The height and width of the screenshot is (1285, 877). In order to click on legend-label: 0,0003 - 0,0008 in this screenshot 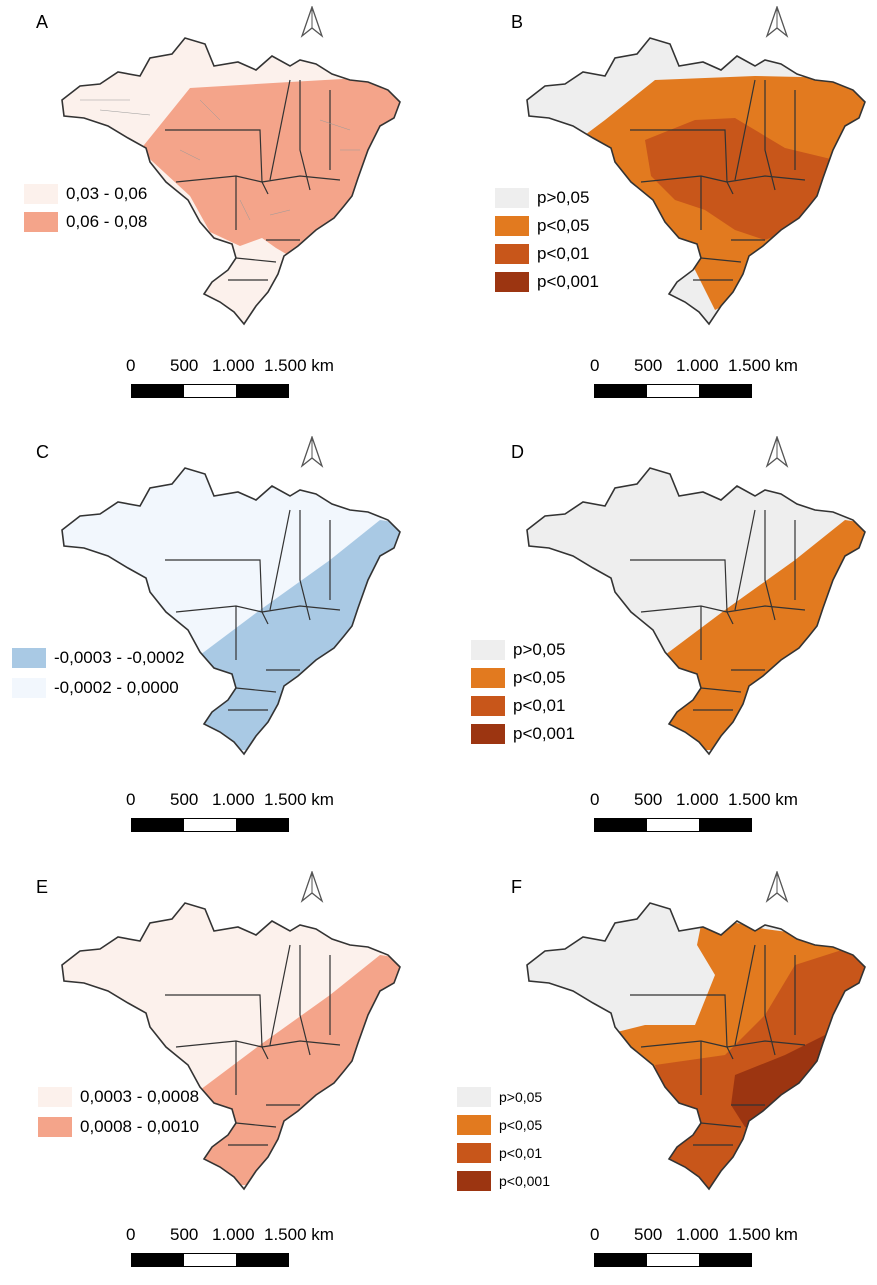, I will do `click(140, 1096)`.